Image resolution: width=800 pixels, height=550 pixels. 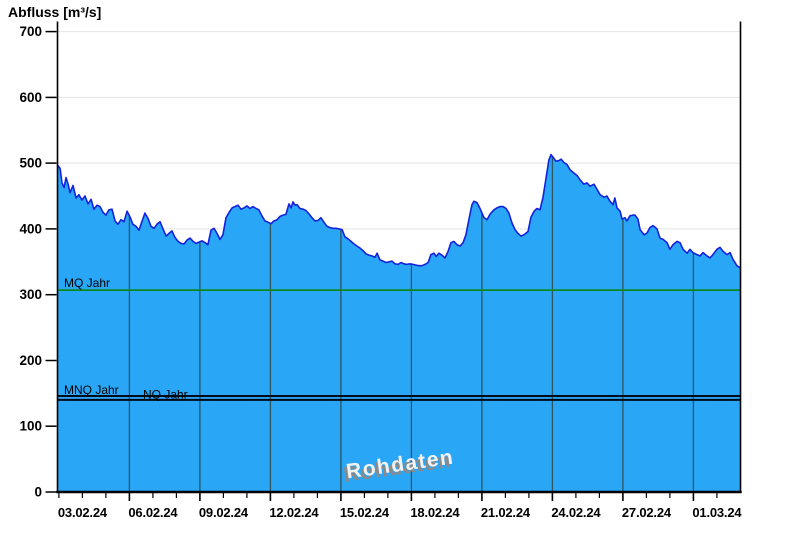 I want to click on y-tick-label: 500, so click(x=30, y=163).